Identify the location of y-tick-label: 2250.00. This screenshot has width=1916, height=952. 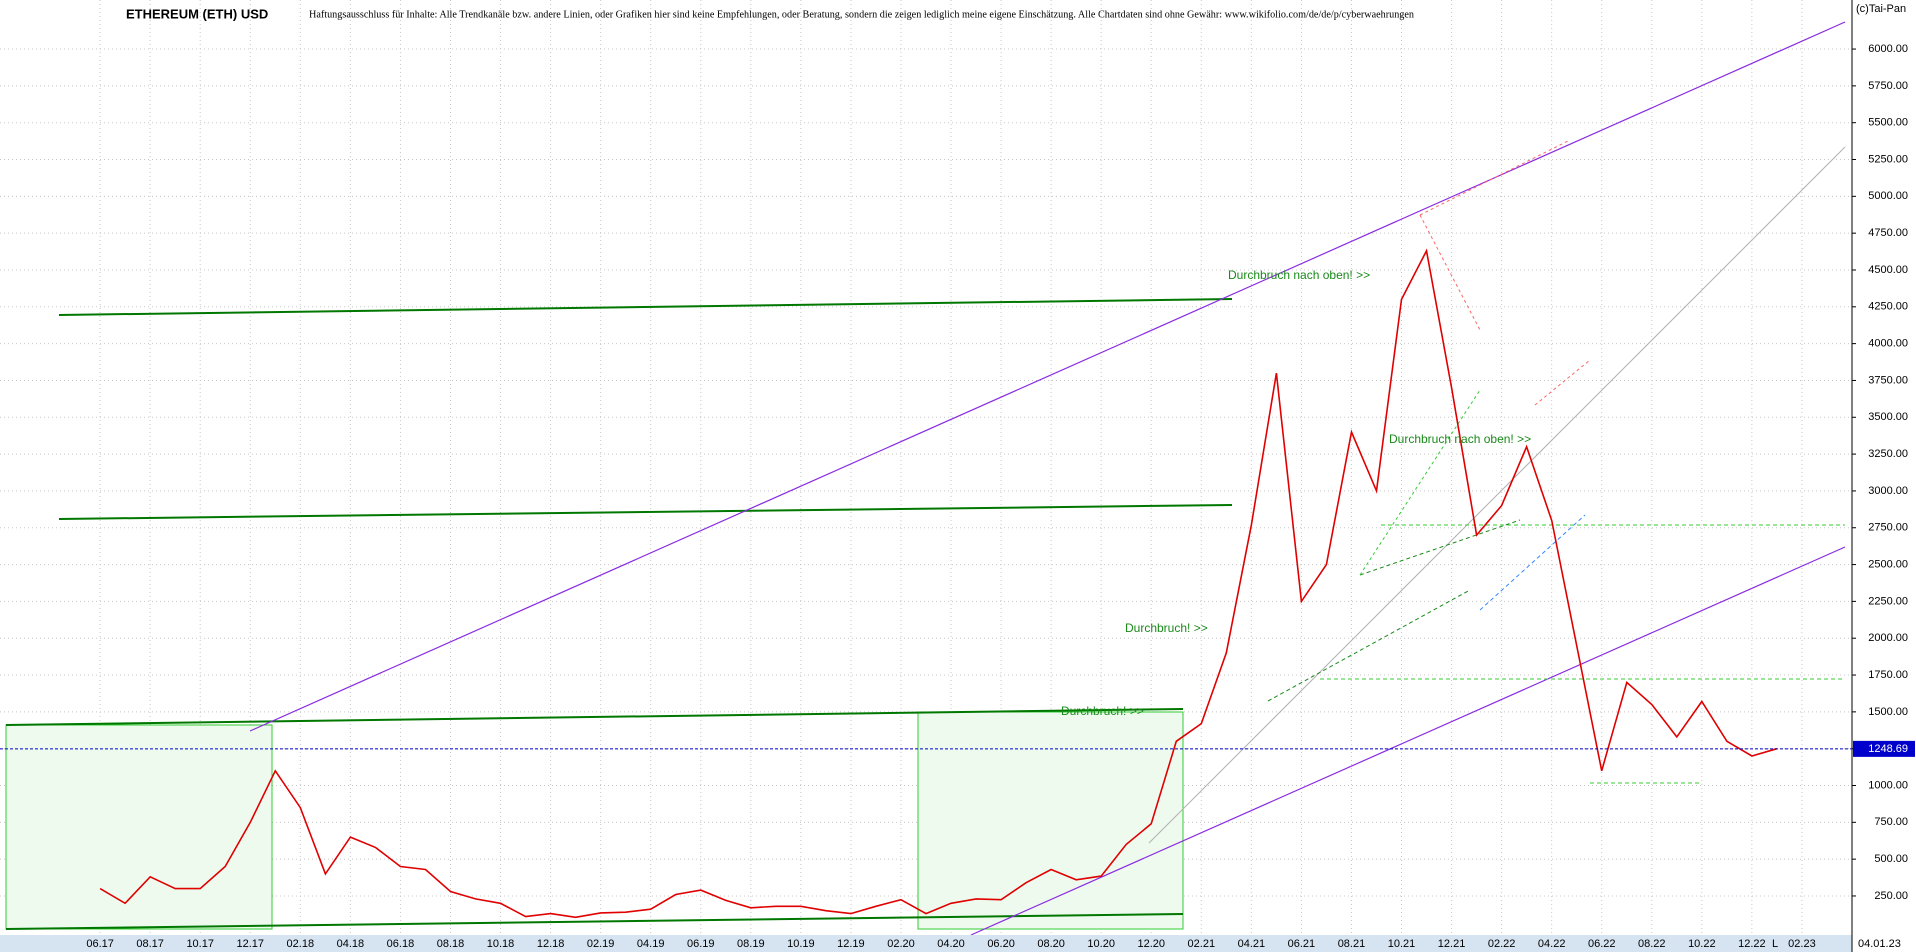
(1888, 601).